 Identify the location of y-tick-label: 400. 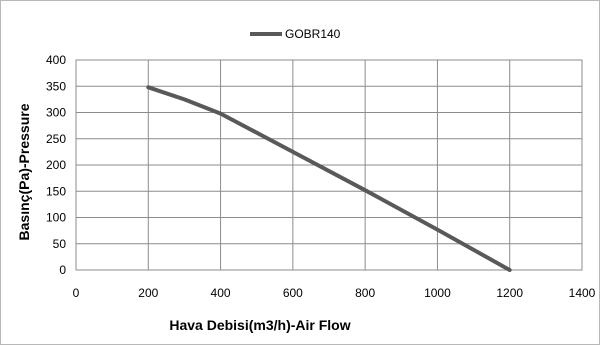
(56, 60).